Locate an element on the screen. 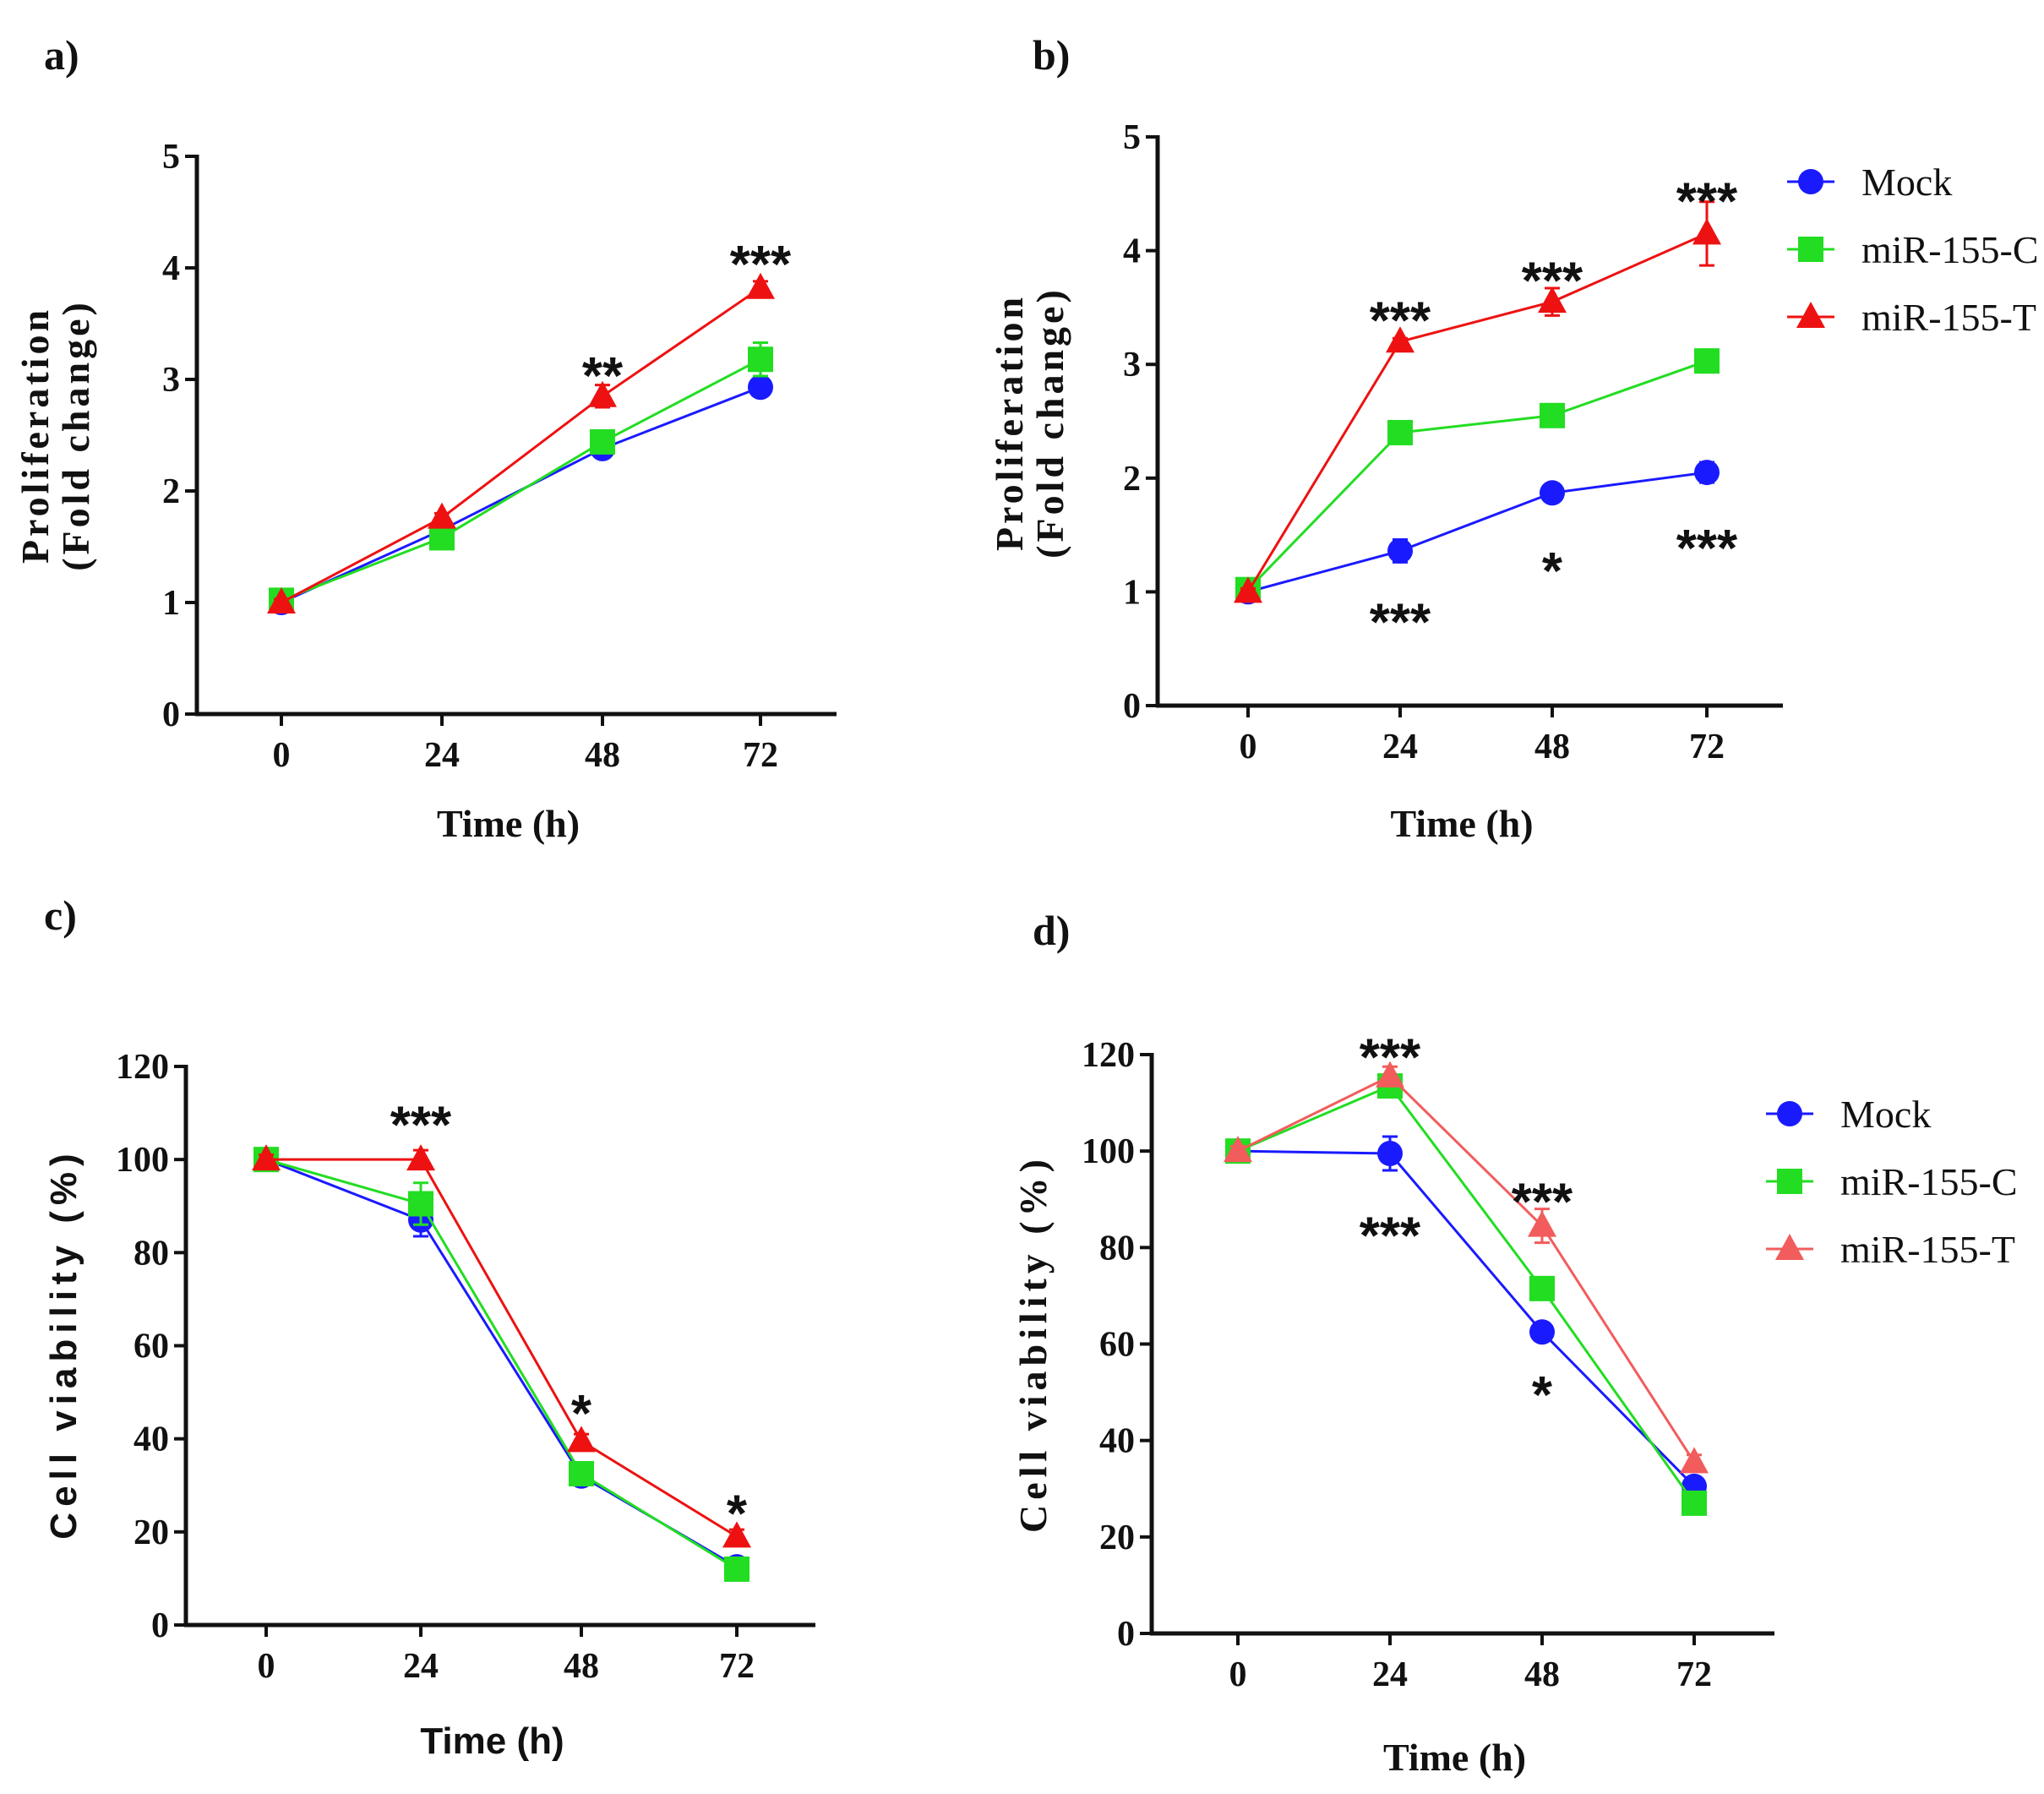 Image resolution: width=2044 pixels, height=1794 pixels. x-axis-title: Time (h) is located at coordinates (492, 1741).